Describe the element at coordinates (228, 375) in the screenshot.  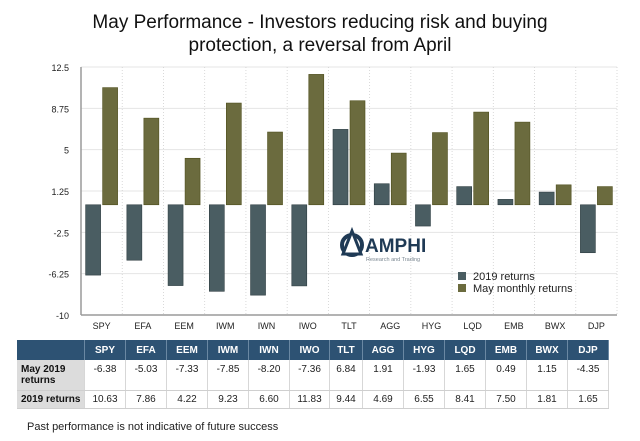
I see `table-cell: -7.85` at that location.